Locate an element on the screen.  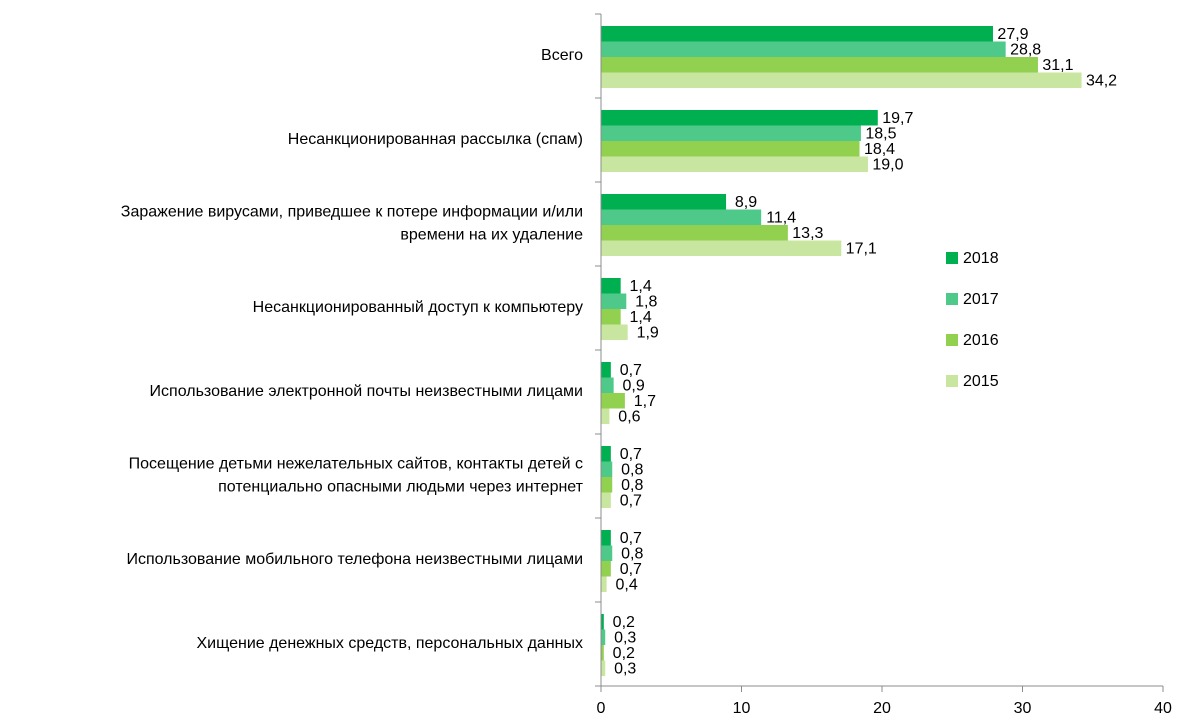
x-tick-label: 0 is located at coordinates (601, 708).